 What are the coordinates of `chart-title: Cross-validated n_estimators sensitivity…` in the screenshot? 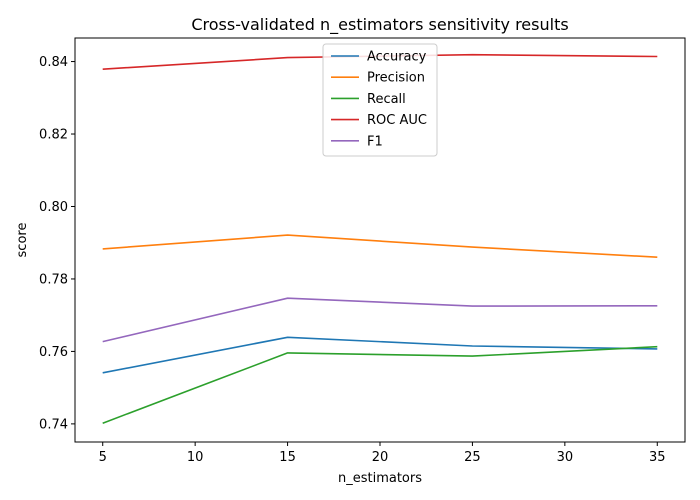 It's located at (379, 25).